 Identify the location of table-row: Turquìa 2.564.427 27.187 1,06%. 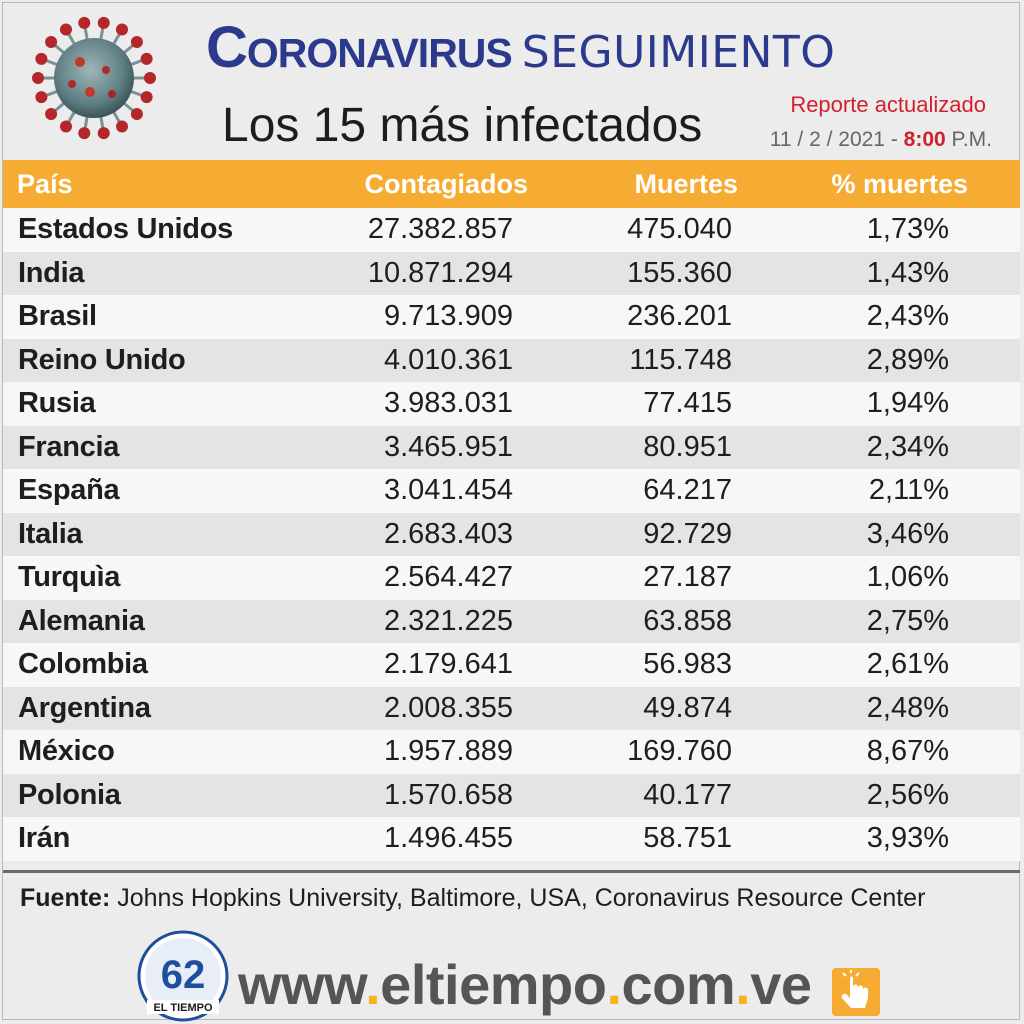
(511, 578).